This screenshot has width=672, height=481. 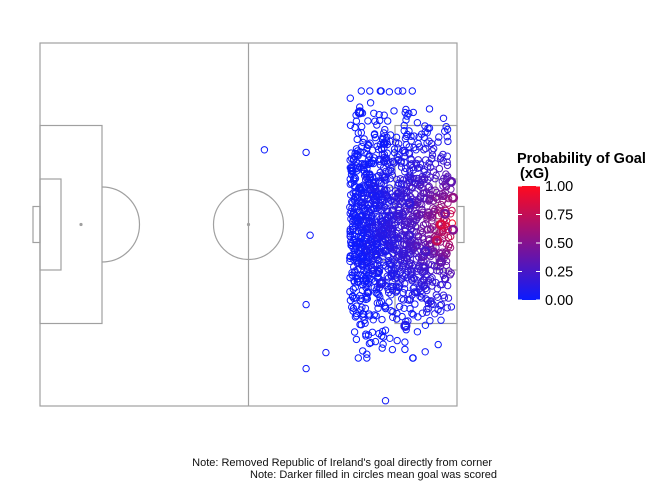 What do you see at coordinates (581, 159) in the screenshot?
I see `legend-title-line1: Probability of Goal` at bounding box center [581, 159].